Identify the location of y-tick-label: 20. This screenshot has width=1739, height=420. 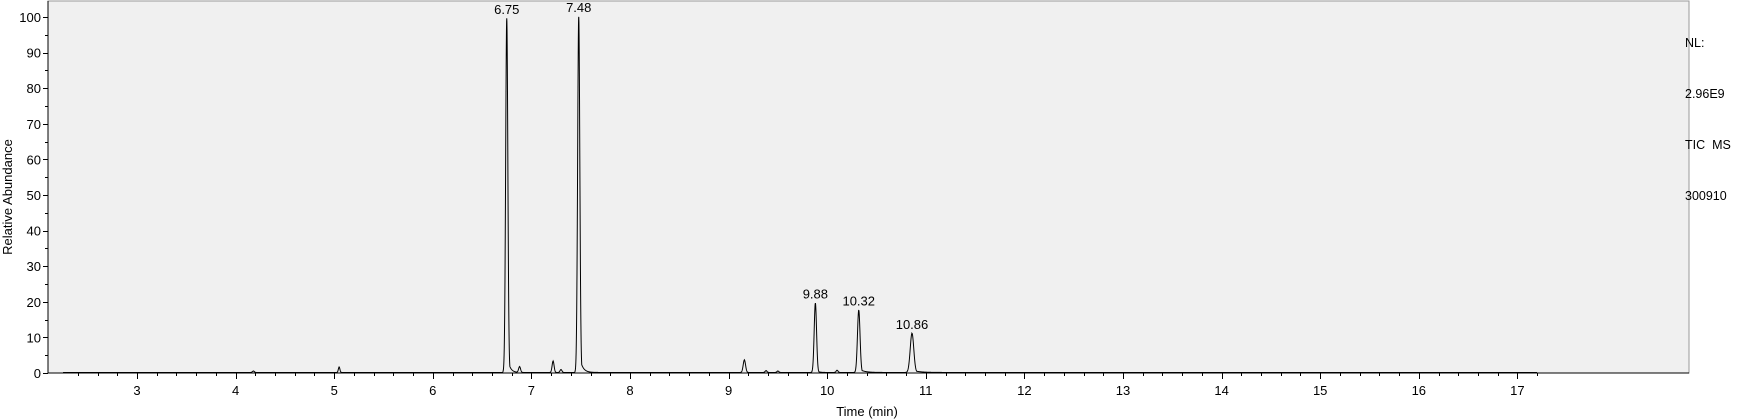
(34, 302).